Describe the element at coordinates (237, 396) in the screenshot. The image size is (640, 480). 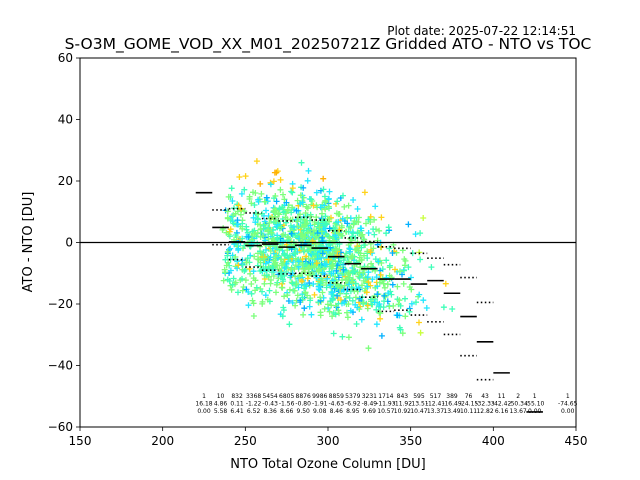
I see `bin-stat-n: 832` at that location.